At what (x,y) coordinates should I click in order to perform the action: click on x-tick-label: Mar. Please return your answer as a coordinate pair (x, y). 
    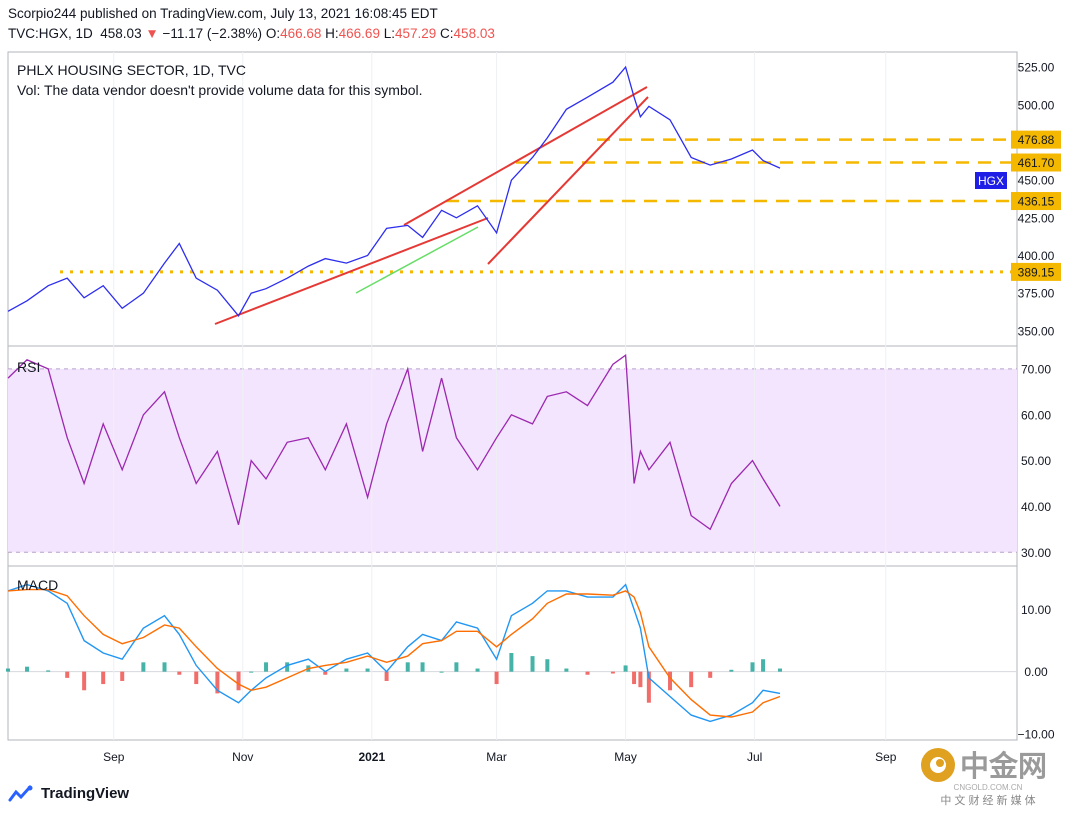
    Looking at the image, I should click on (496, 757).